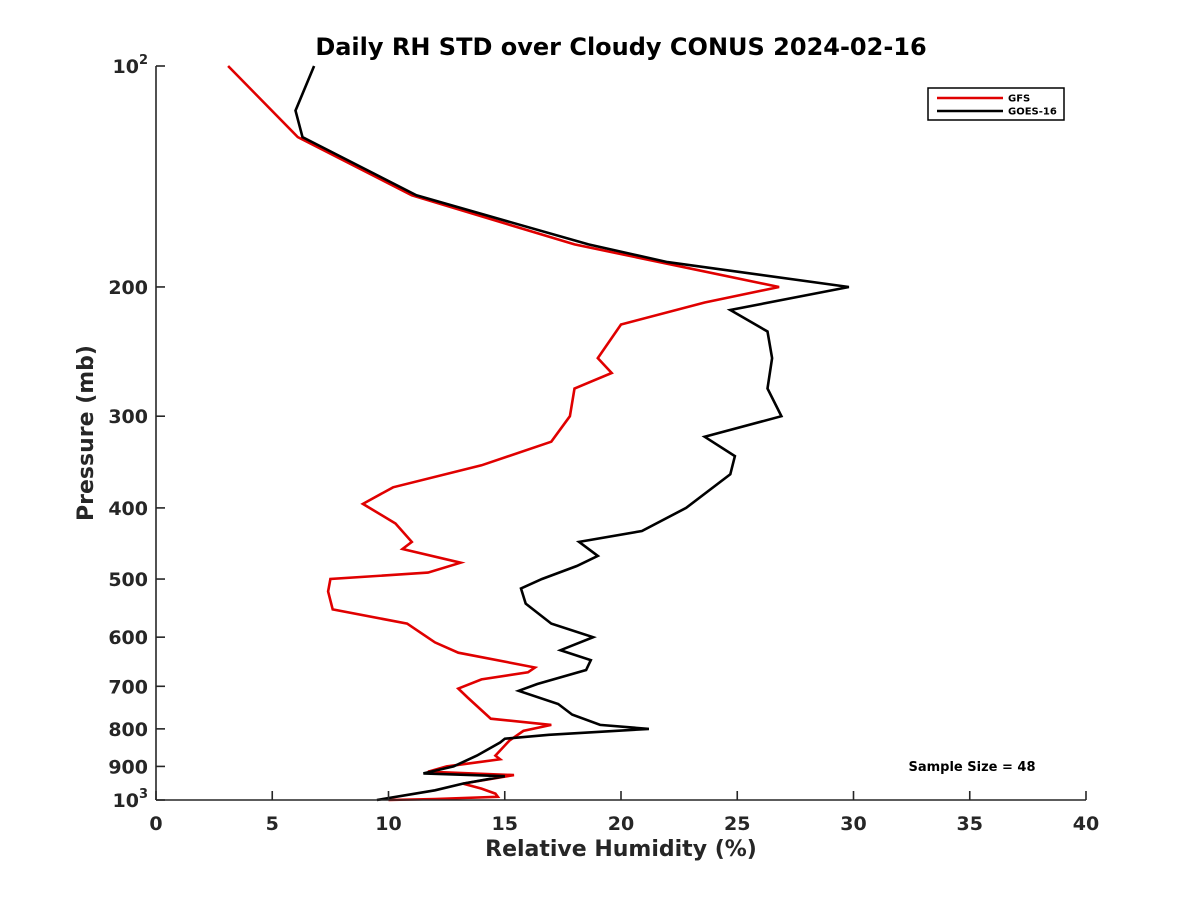 This screenshot has width=1200, height=900. Describe the element at coordinates (86, 433) in the screenshot. I see `y-axis-label: Pressure (mb)` at that location.